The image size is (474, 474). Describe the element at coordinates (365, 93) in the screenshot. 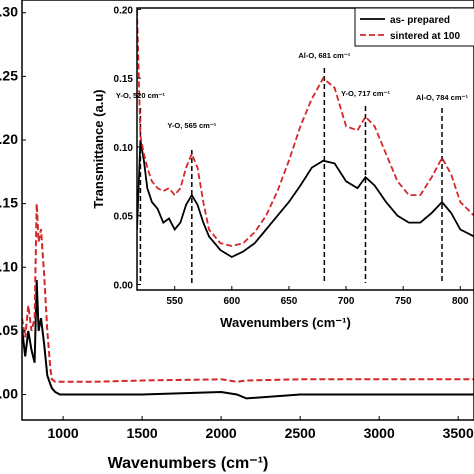

I see `annotation: Y-O, 717 cm⁻¹` at that location.